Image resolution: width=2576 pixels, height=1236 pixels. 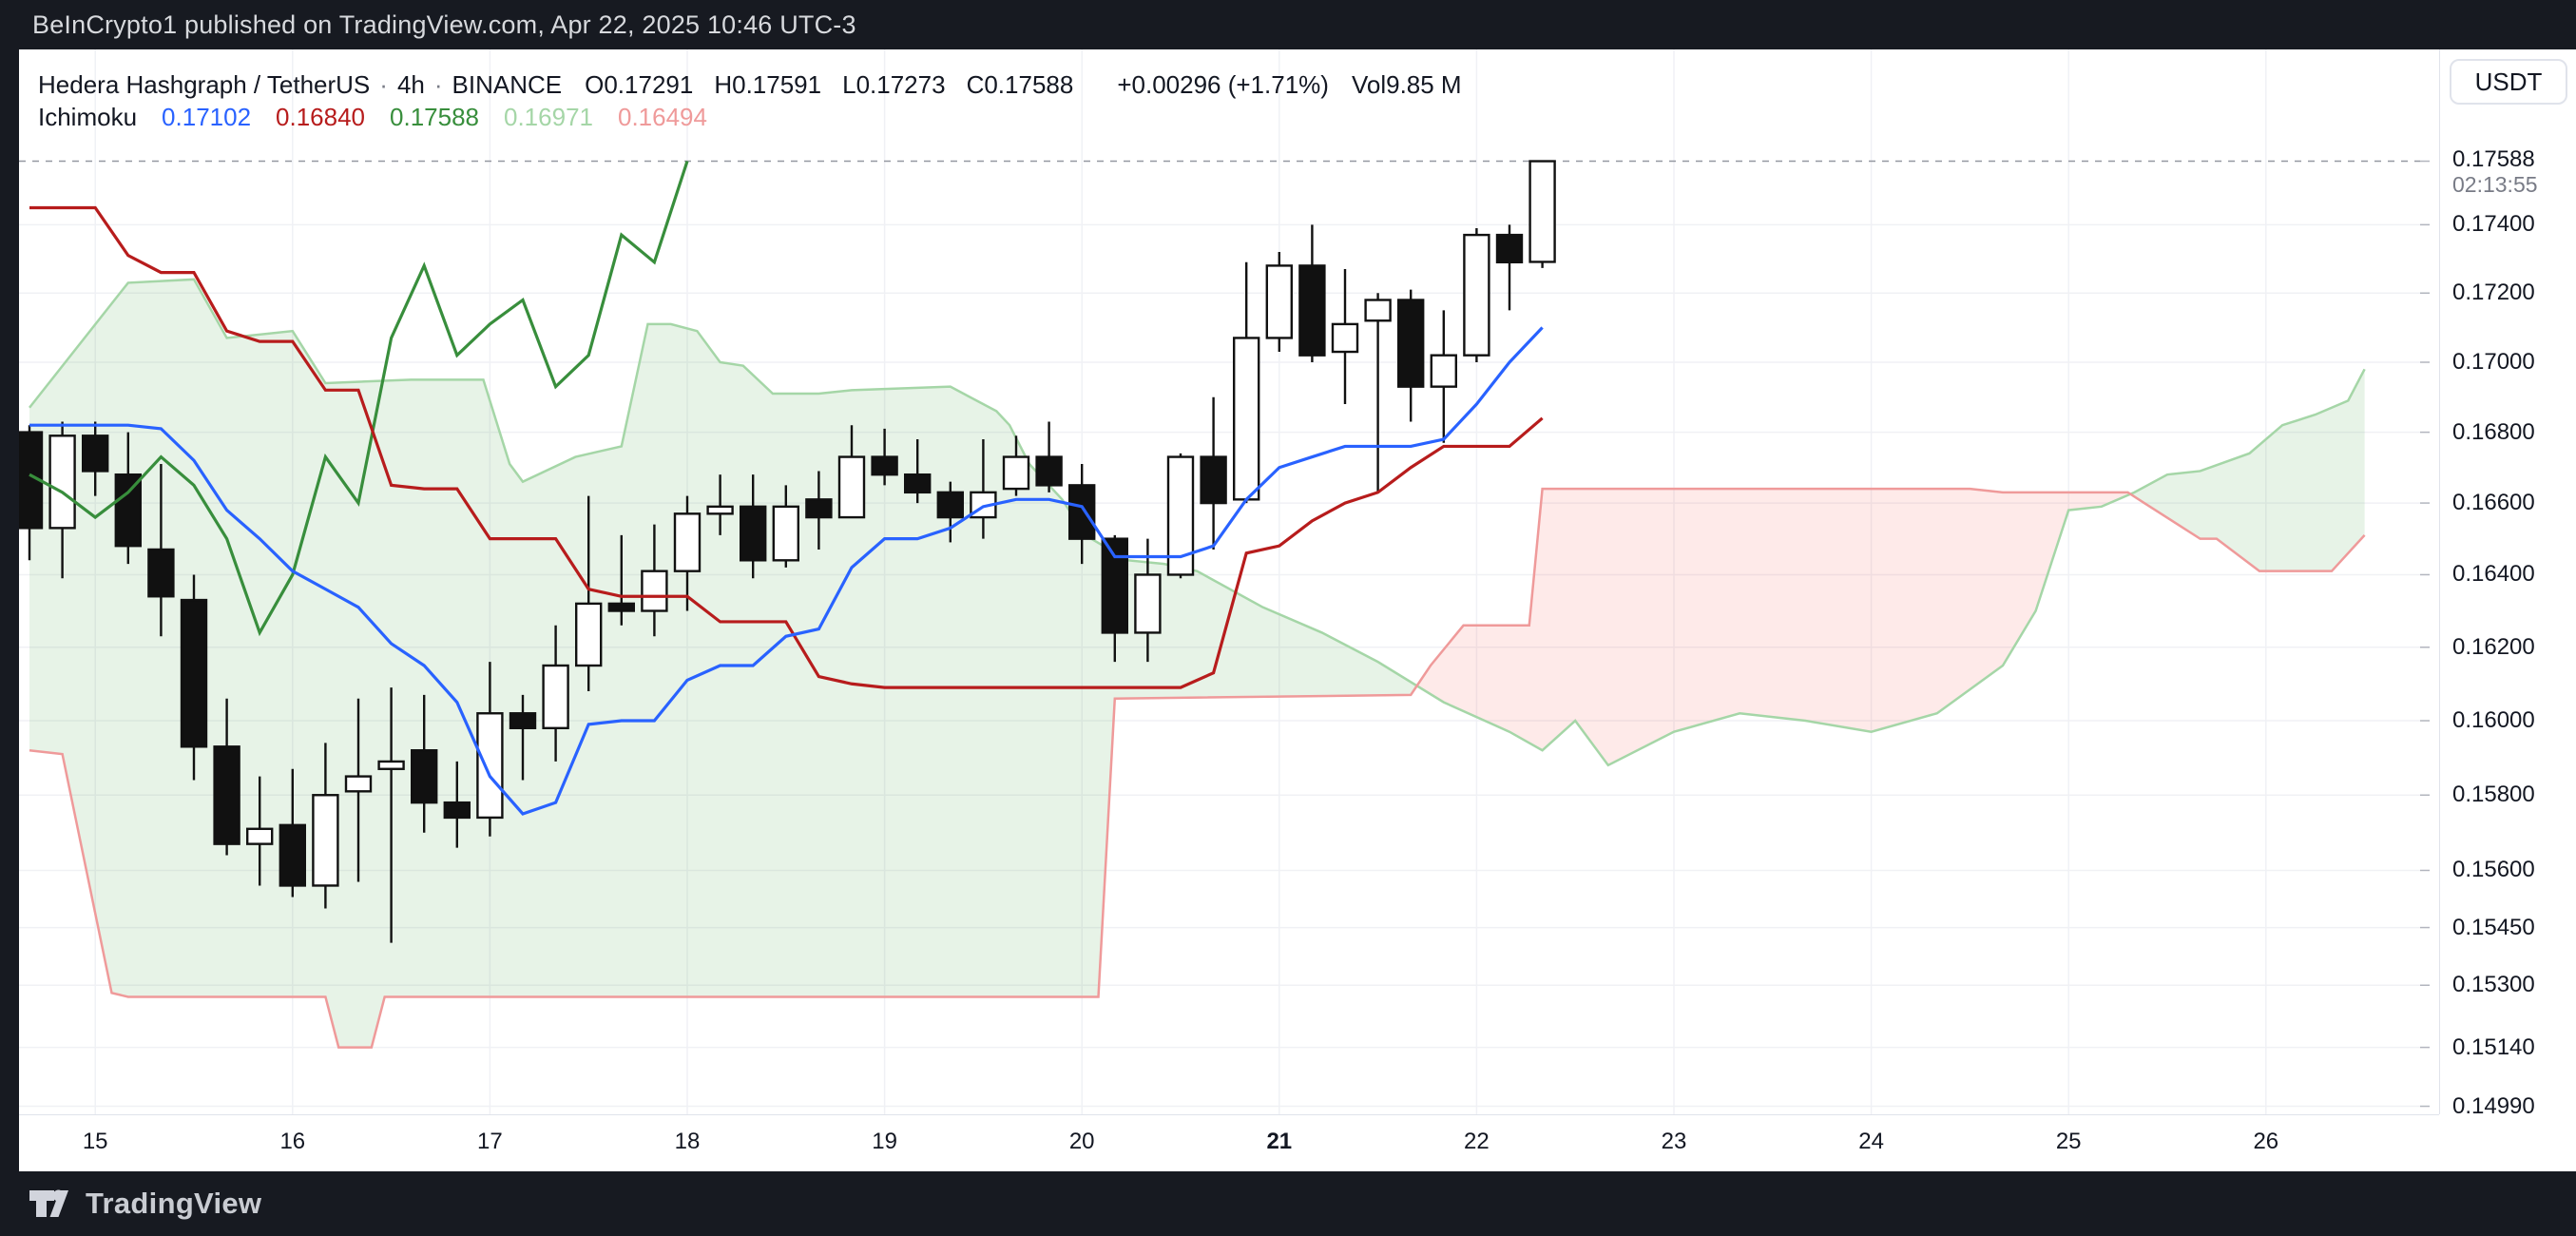 What do you see at coordinates (2494, 795) in the screenshot?
I see `price-tick-label: 0.15800` at bounding box center [2494, 795].